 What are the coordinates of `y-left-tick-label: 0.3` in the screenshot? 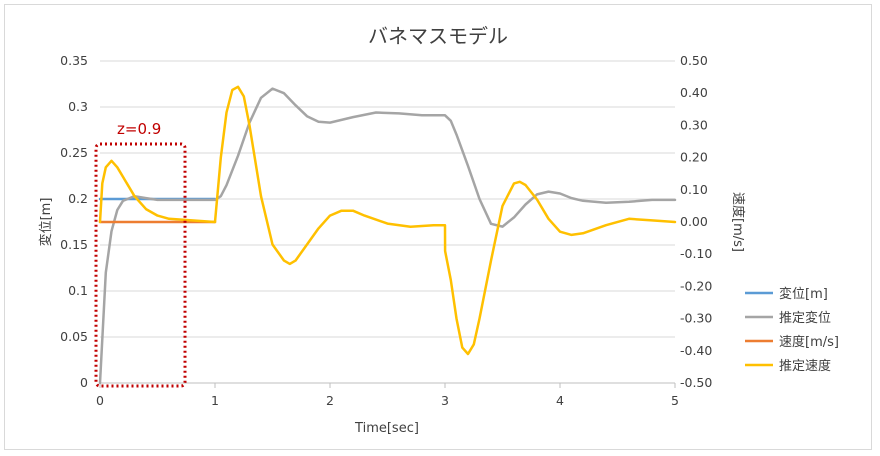 It's located at (78, 106).